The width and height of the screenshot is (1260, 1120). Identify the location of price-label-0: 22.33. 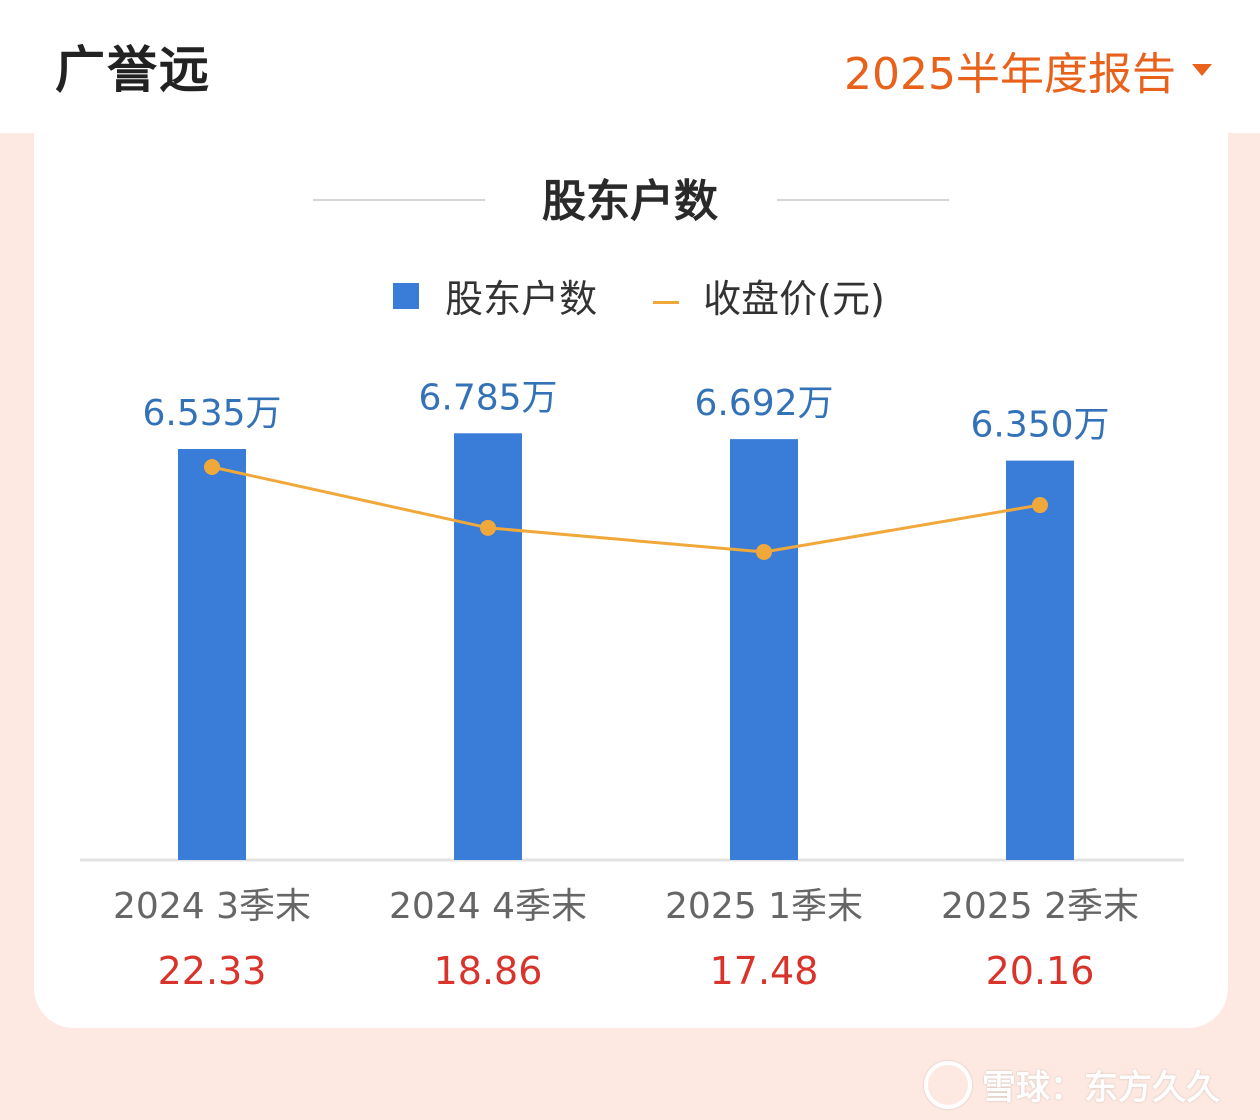
(212, 971).